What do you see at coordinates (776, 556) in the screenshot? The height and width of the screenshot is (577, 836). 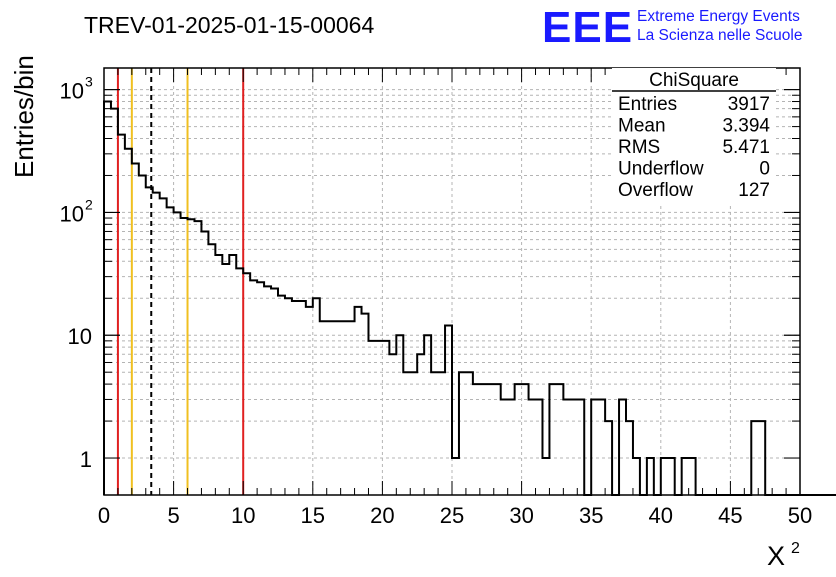 I see `x-axis-label-text: X` at bounding box center [776, 556].